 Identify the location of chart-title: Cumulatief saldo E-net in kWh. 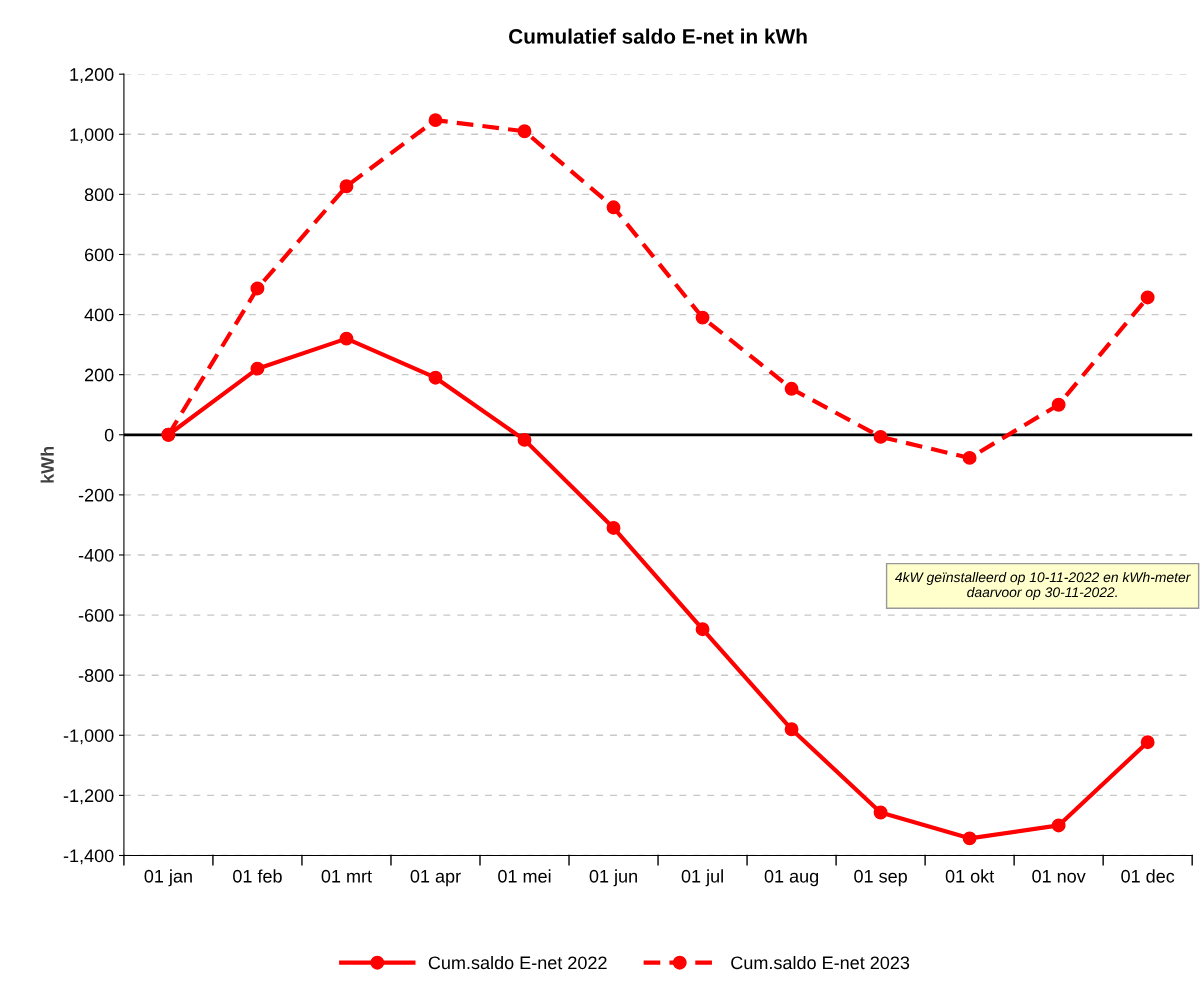
(658, 36).